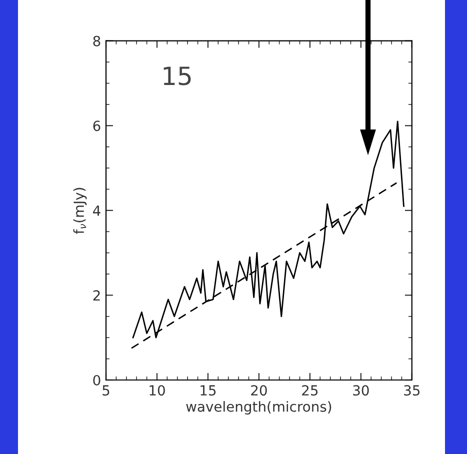 The width and height of the screenshot is (467, 454). What do you see at coordinates (259, 390) in the screenshot?
I see `x-tick-label: 20` at bounding box center [259, 390].